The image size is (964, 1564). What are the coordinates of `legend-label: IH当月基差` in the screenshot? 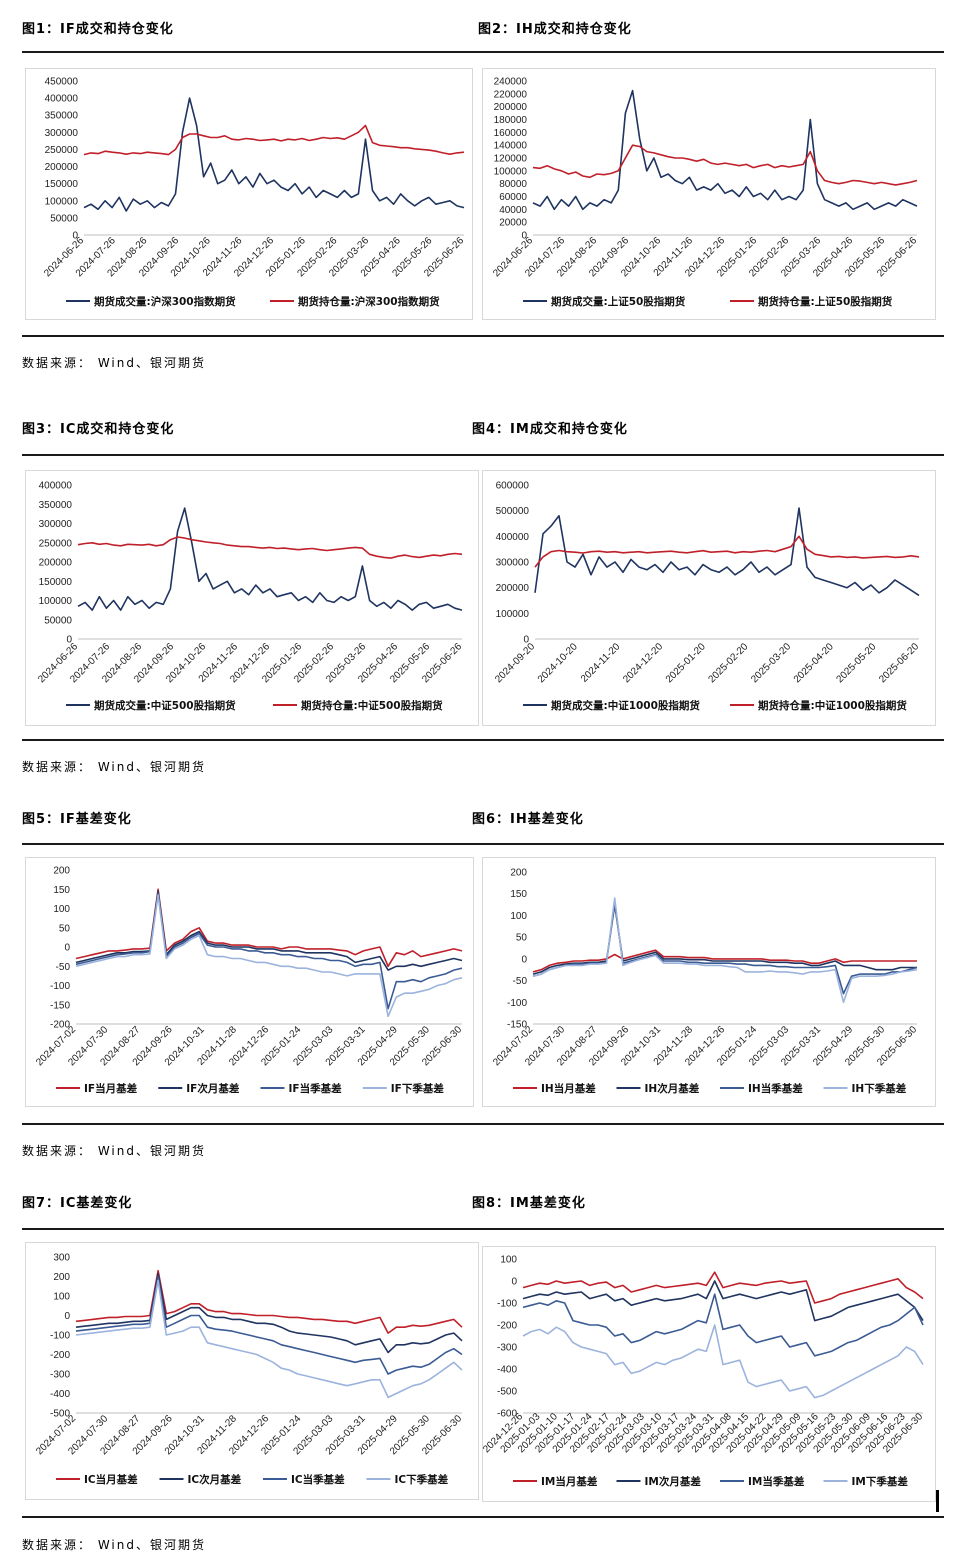 It's located at (568, 1088).